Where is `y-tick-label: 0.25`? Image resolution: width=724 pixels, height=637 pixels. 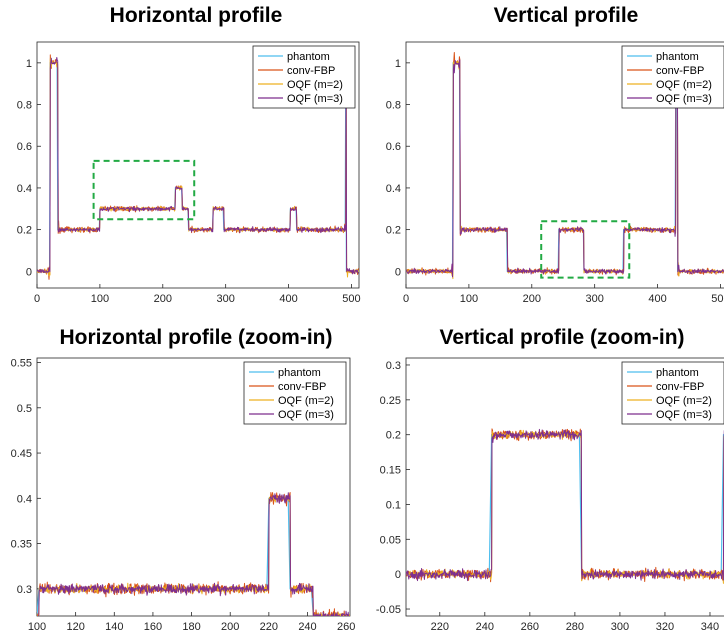
y-tick-label: 0.25 is located at coordinates (390, 401).